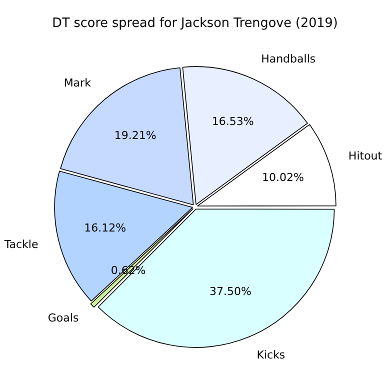 The height and width of the screenshot is (390, 390). I want to click on data-label: 19.21%, so click(135, 135).